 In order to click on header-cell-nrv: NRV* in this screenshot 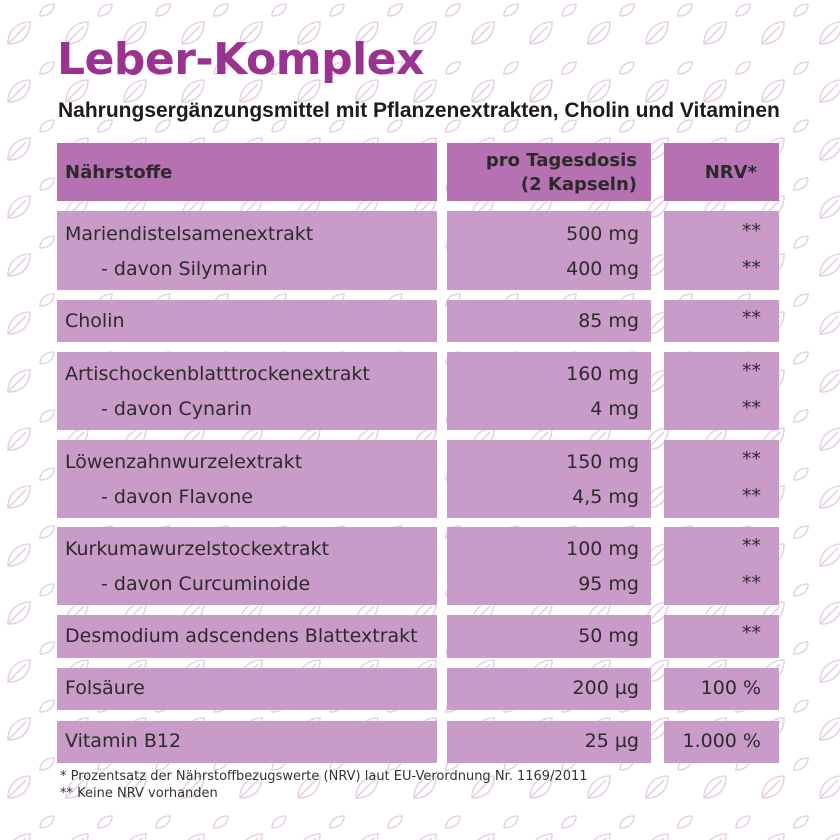, I will do `click(721, 172)`.